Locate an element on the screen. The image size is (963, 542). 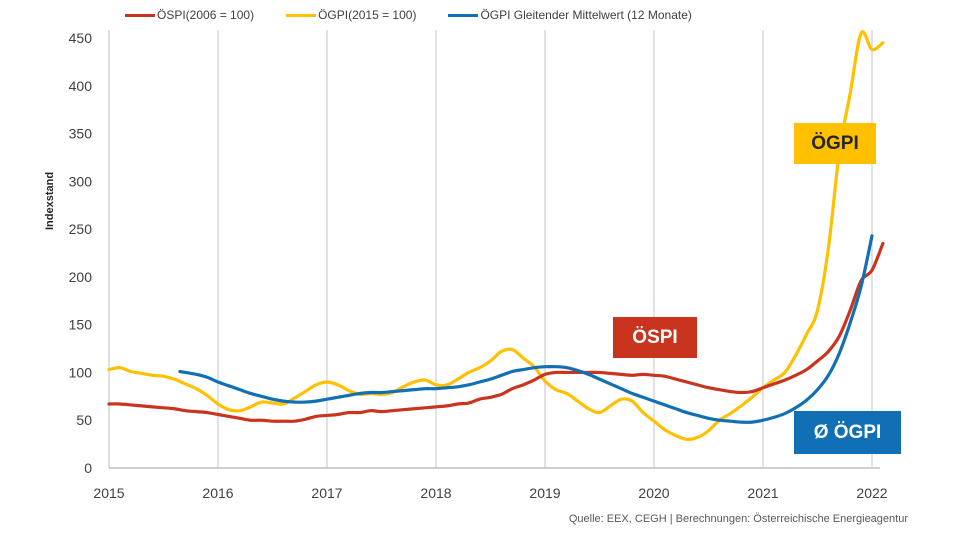
y-tick-label-100: 100 is located at coordinates (81, 372).